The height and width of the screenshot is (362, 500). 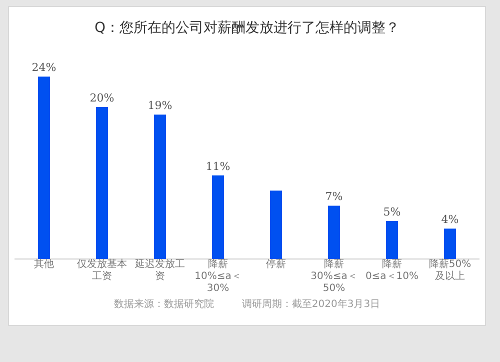 I want to click on x-tick-label: 延迟发放工资, so click(x=160, y=271).